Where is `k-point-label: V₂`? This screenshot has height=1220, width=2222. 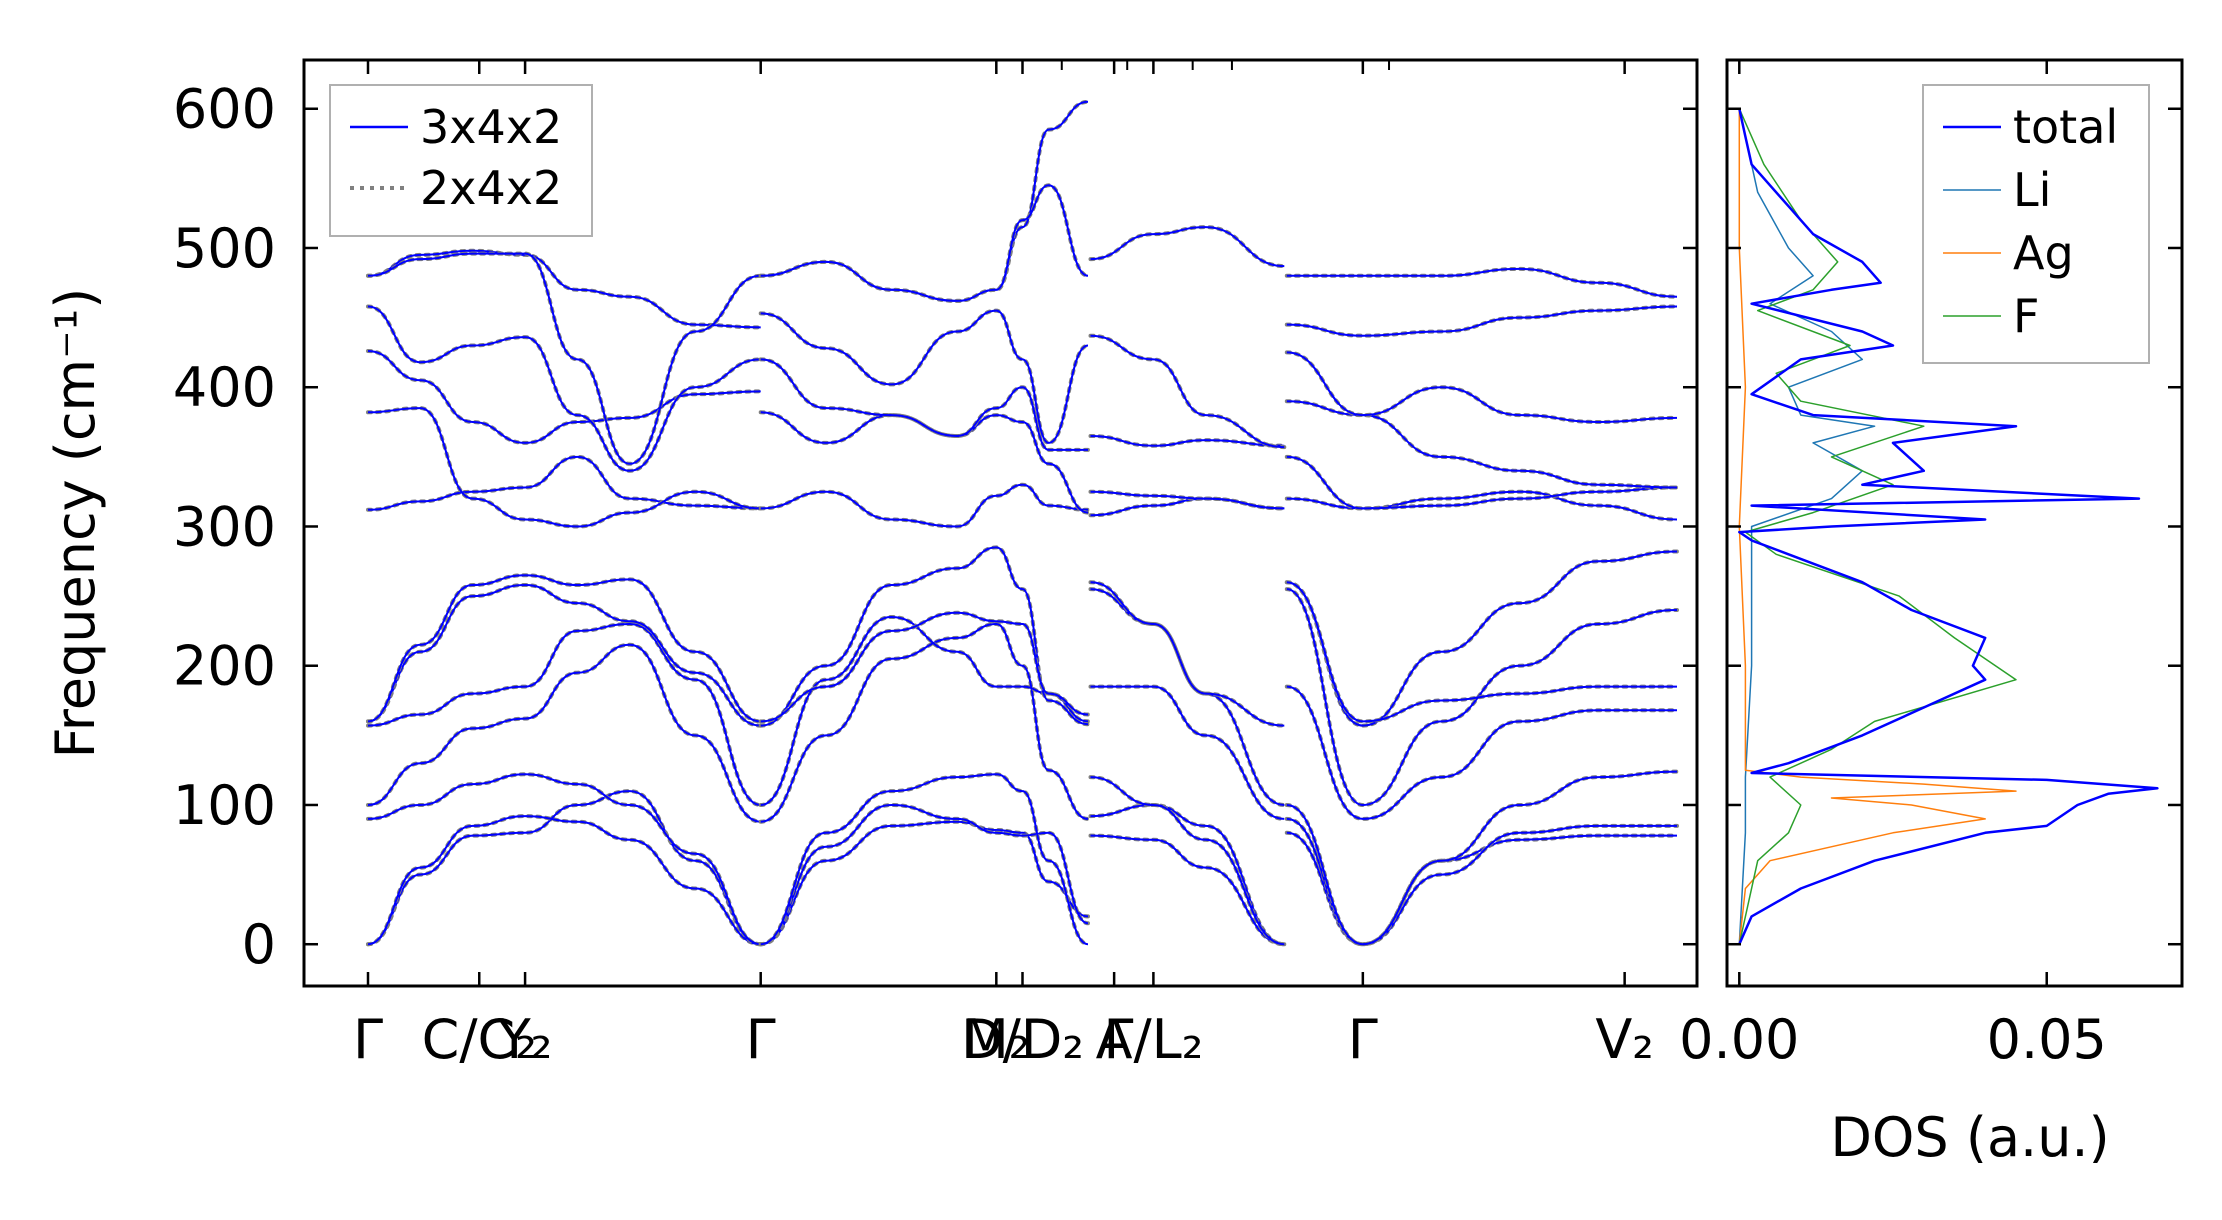 k-point-label: V₂ is located at coordinates (1624, 1039).